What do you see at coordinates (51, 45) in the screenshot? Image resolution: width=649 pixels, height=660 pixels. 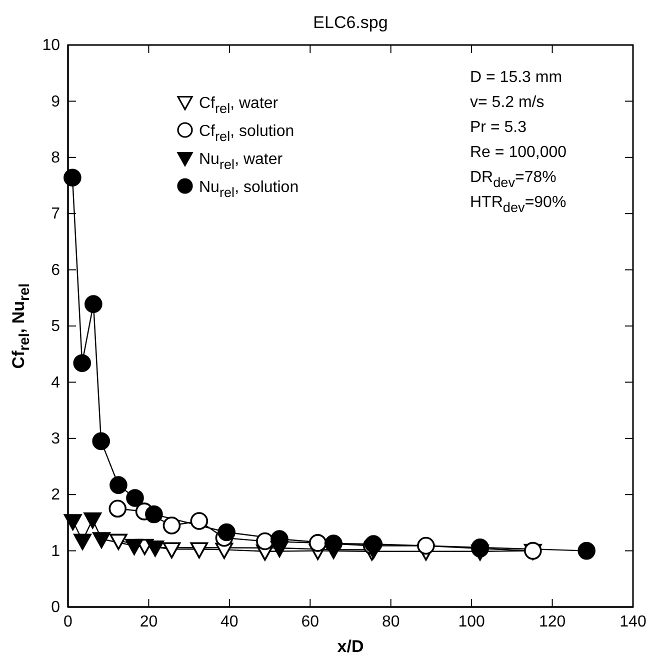 I see `y-tick-label: 10` at bounding box center [51, 45].